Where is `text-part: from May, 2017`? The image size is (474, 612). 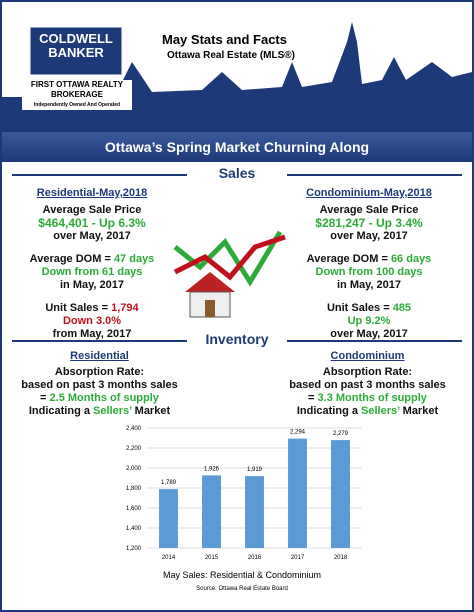
text-part: from May, 2017 is located at coordinates (92, 334).